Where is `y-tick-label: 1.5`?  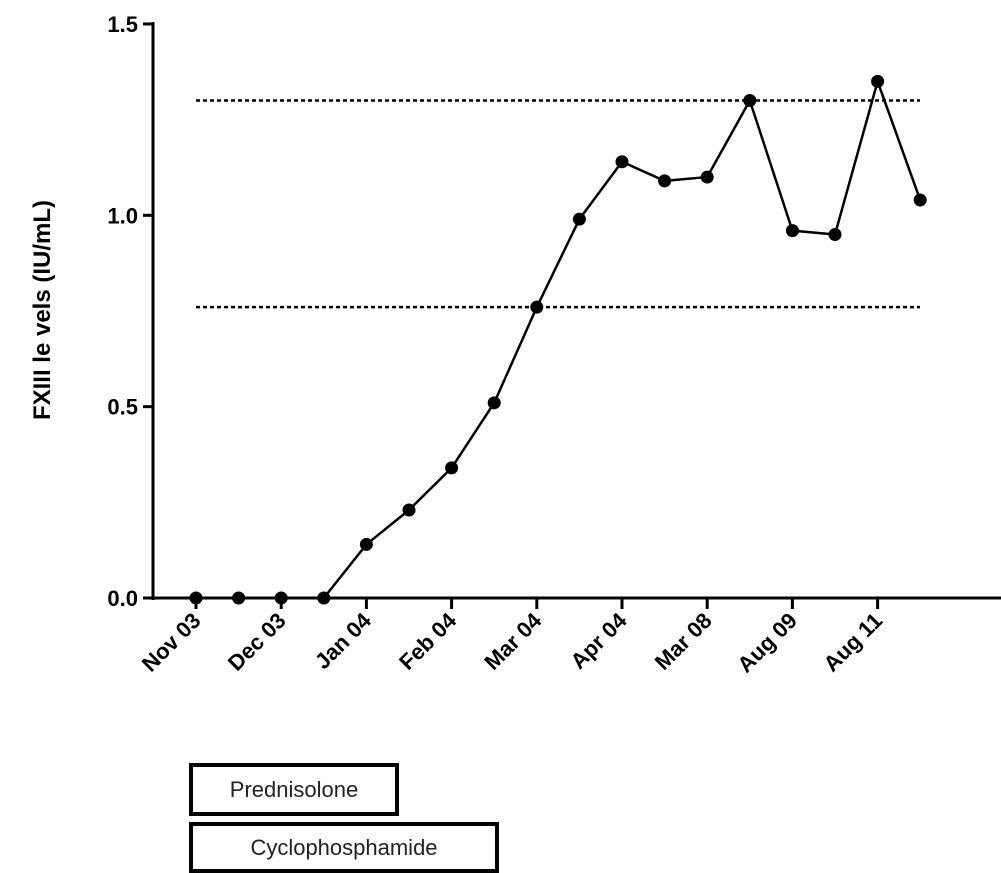 y-tick-label: 1.5 is located at coordinates (122, 24).